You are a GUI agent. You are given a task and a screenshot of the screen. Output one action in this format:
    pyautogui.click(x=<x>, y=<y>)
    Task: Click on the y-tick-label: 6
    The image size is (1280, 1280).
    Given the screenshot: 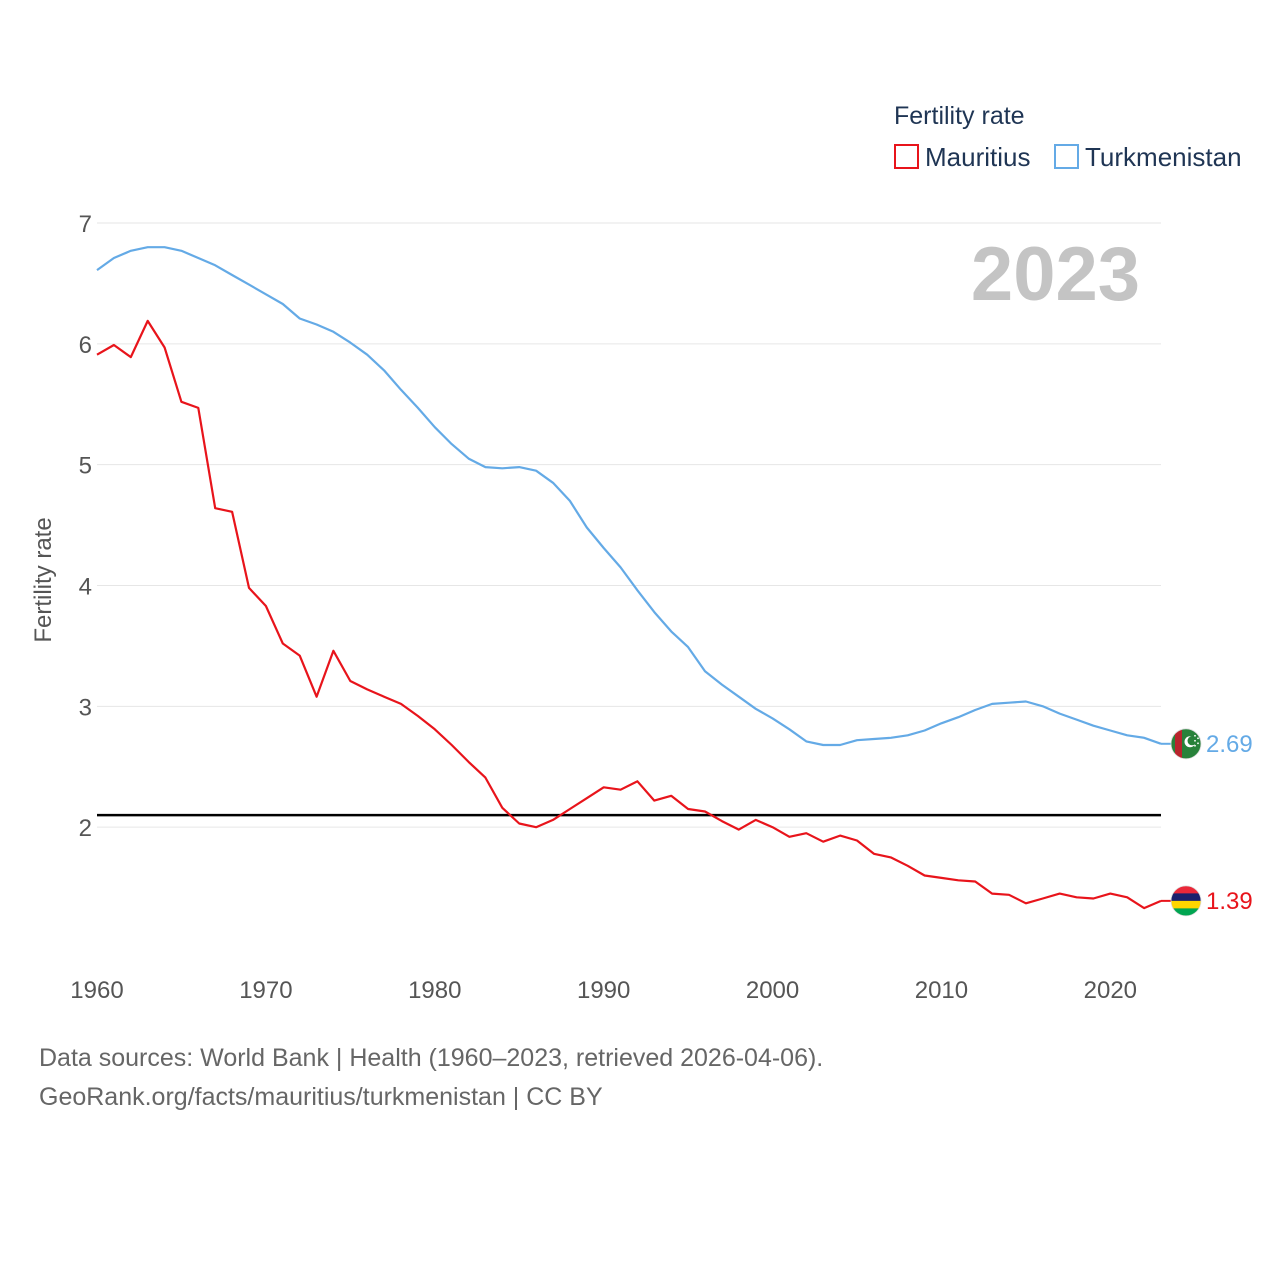 What is the action you would take?
    pyautogui.click(x=85, y=345)
    